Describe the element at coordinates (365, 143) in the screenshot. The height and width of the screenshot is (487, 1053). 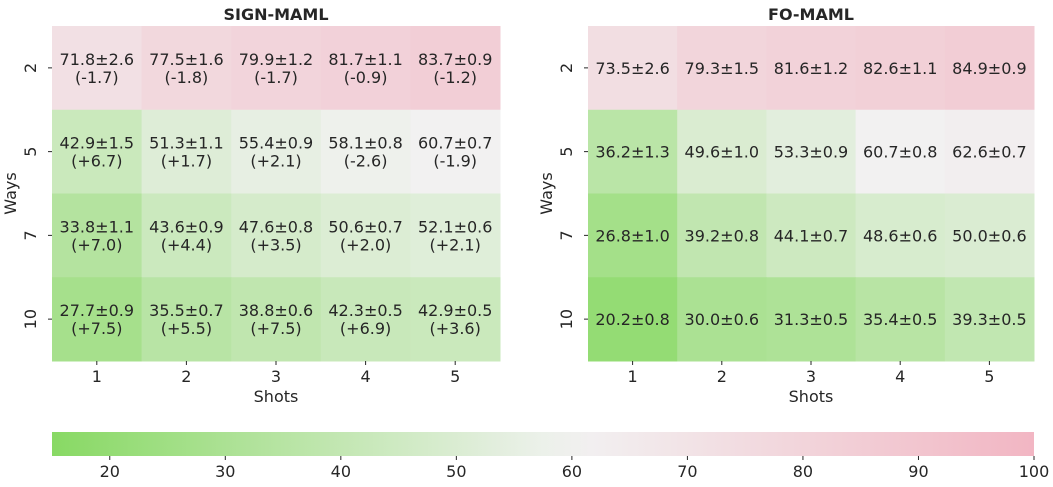
I see `cell-value-label: 58.1±0.8` at that location.